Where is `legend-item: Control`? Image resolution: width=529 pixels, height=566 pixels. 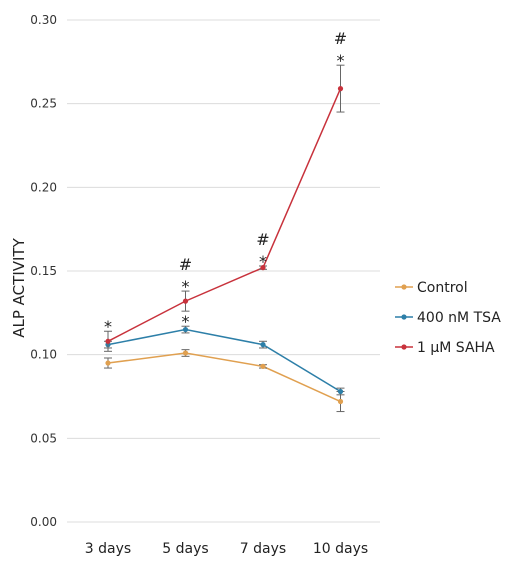
legend-item: Control is located at coordinates (431, 288).